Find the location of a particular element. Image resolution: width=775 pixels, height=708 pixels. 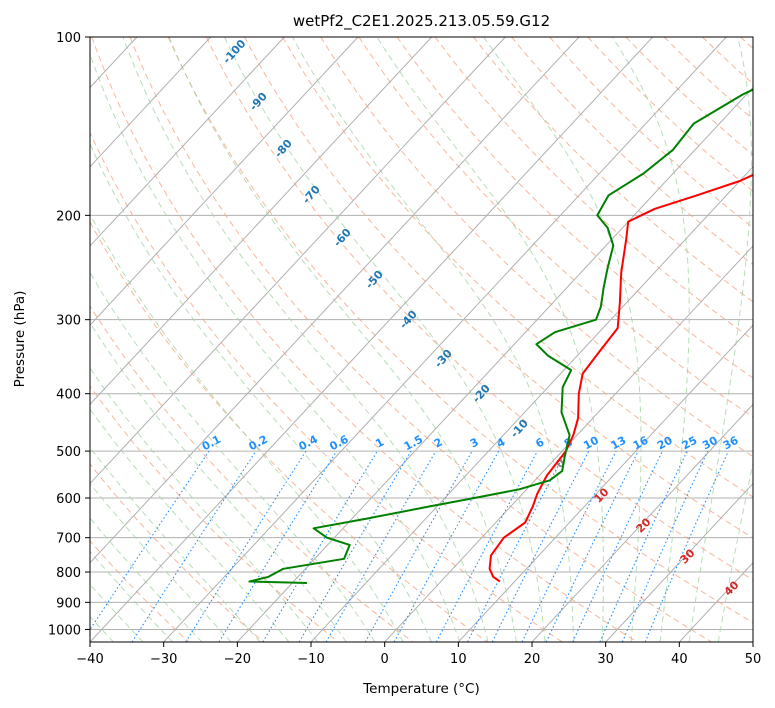

dry-adiabat-label: -70 is located at coordinates (311, 195).